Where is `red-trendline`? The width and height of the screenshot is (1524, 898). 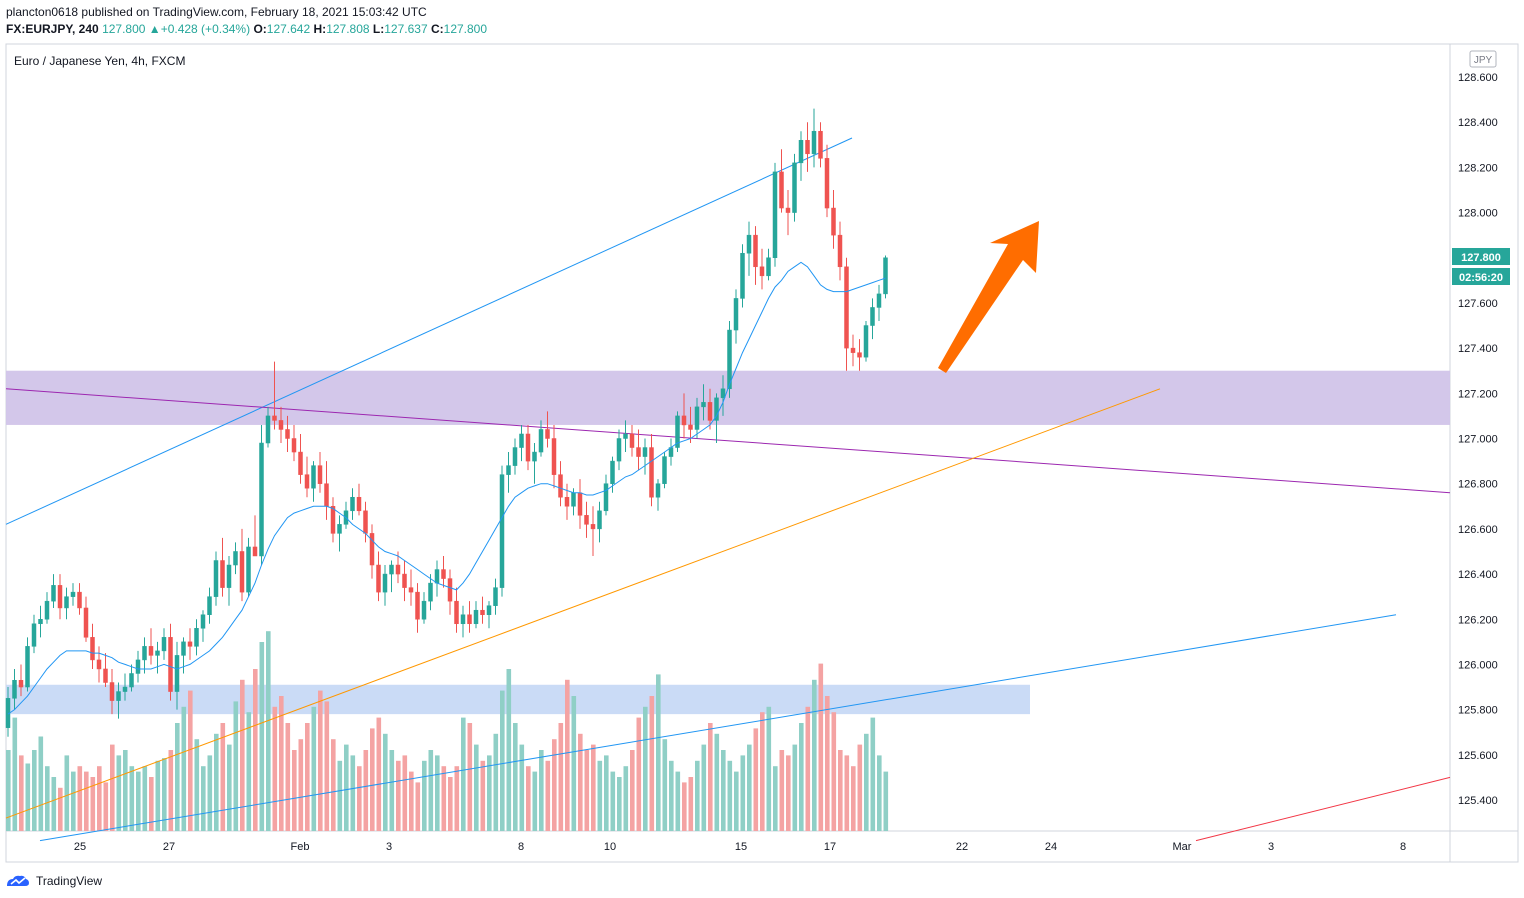 red-trendline is located at coordinates (1323, 809).